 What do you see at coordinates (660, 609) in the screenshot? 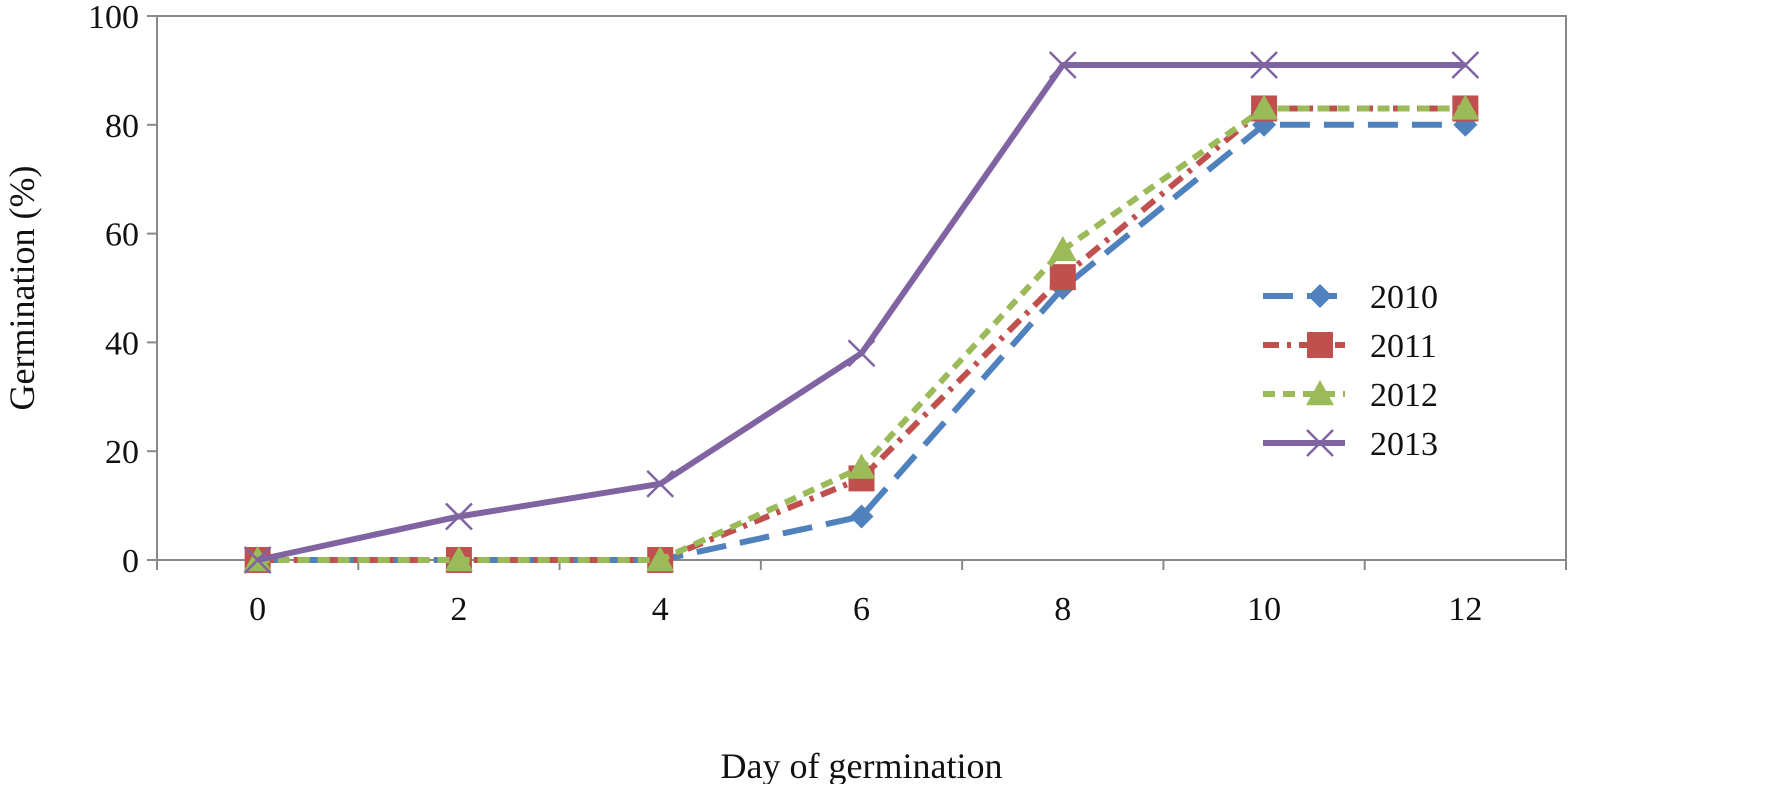
I see `x-tick-label: 4` at bounding box center [660, 609].